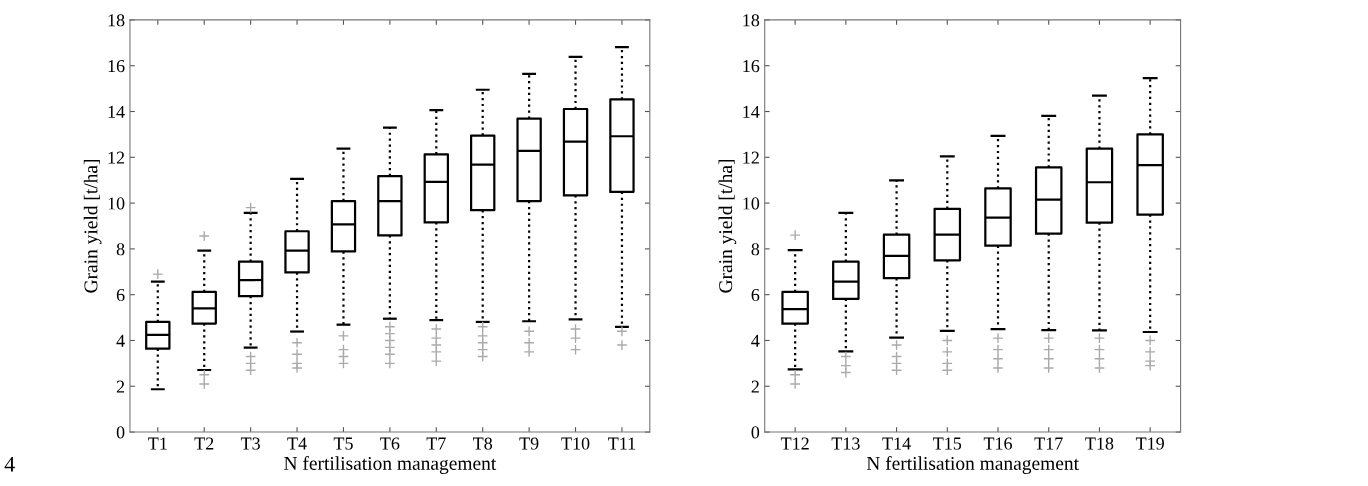 This screenshot has height=486, width=1368. Describe the element at coordinates (896, 443) in the screenshot. I see `x-tick-label: T14` at that location.